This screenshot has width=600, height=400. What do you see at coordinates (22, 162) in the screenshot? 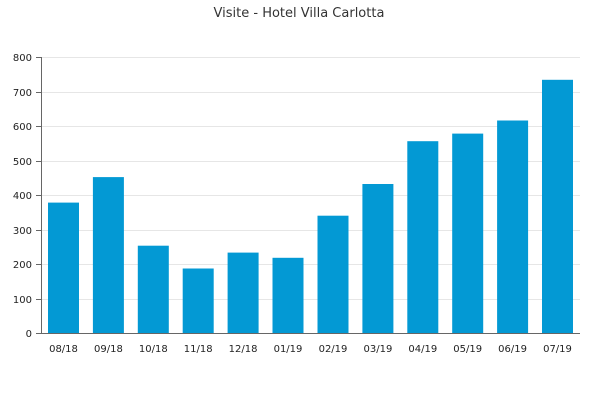
I see `y-tick-label: 500` at bounding box center [22, 162].